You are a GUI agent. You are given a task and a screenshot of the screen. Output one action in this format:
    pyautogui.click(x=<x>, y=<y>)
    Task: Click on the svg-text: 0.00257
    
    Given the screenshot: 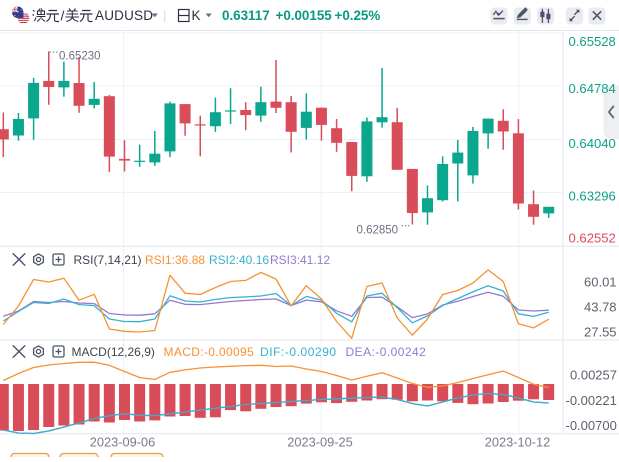 What is the action you would take?
    pyautogui.click(x=593, y=375)
    